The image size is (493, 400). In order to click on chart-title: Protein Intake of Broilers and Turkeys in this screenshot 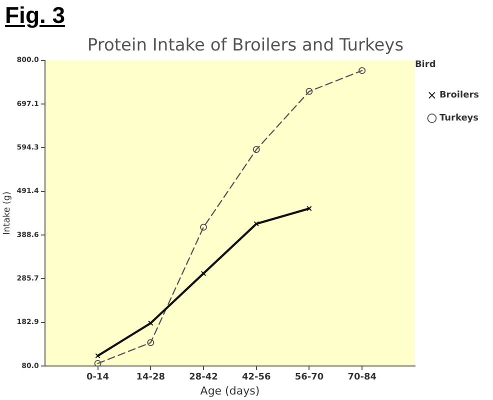, I will do `click(245, 46)`.